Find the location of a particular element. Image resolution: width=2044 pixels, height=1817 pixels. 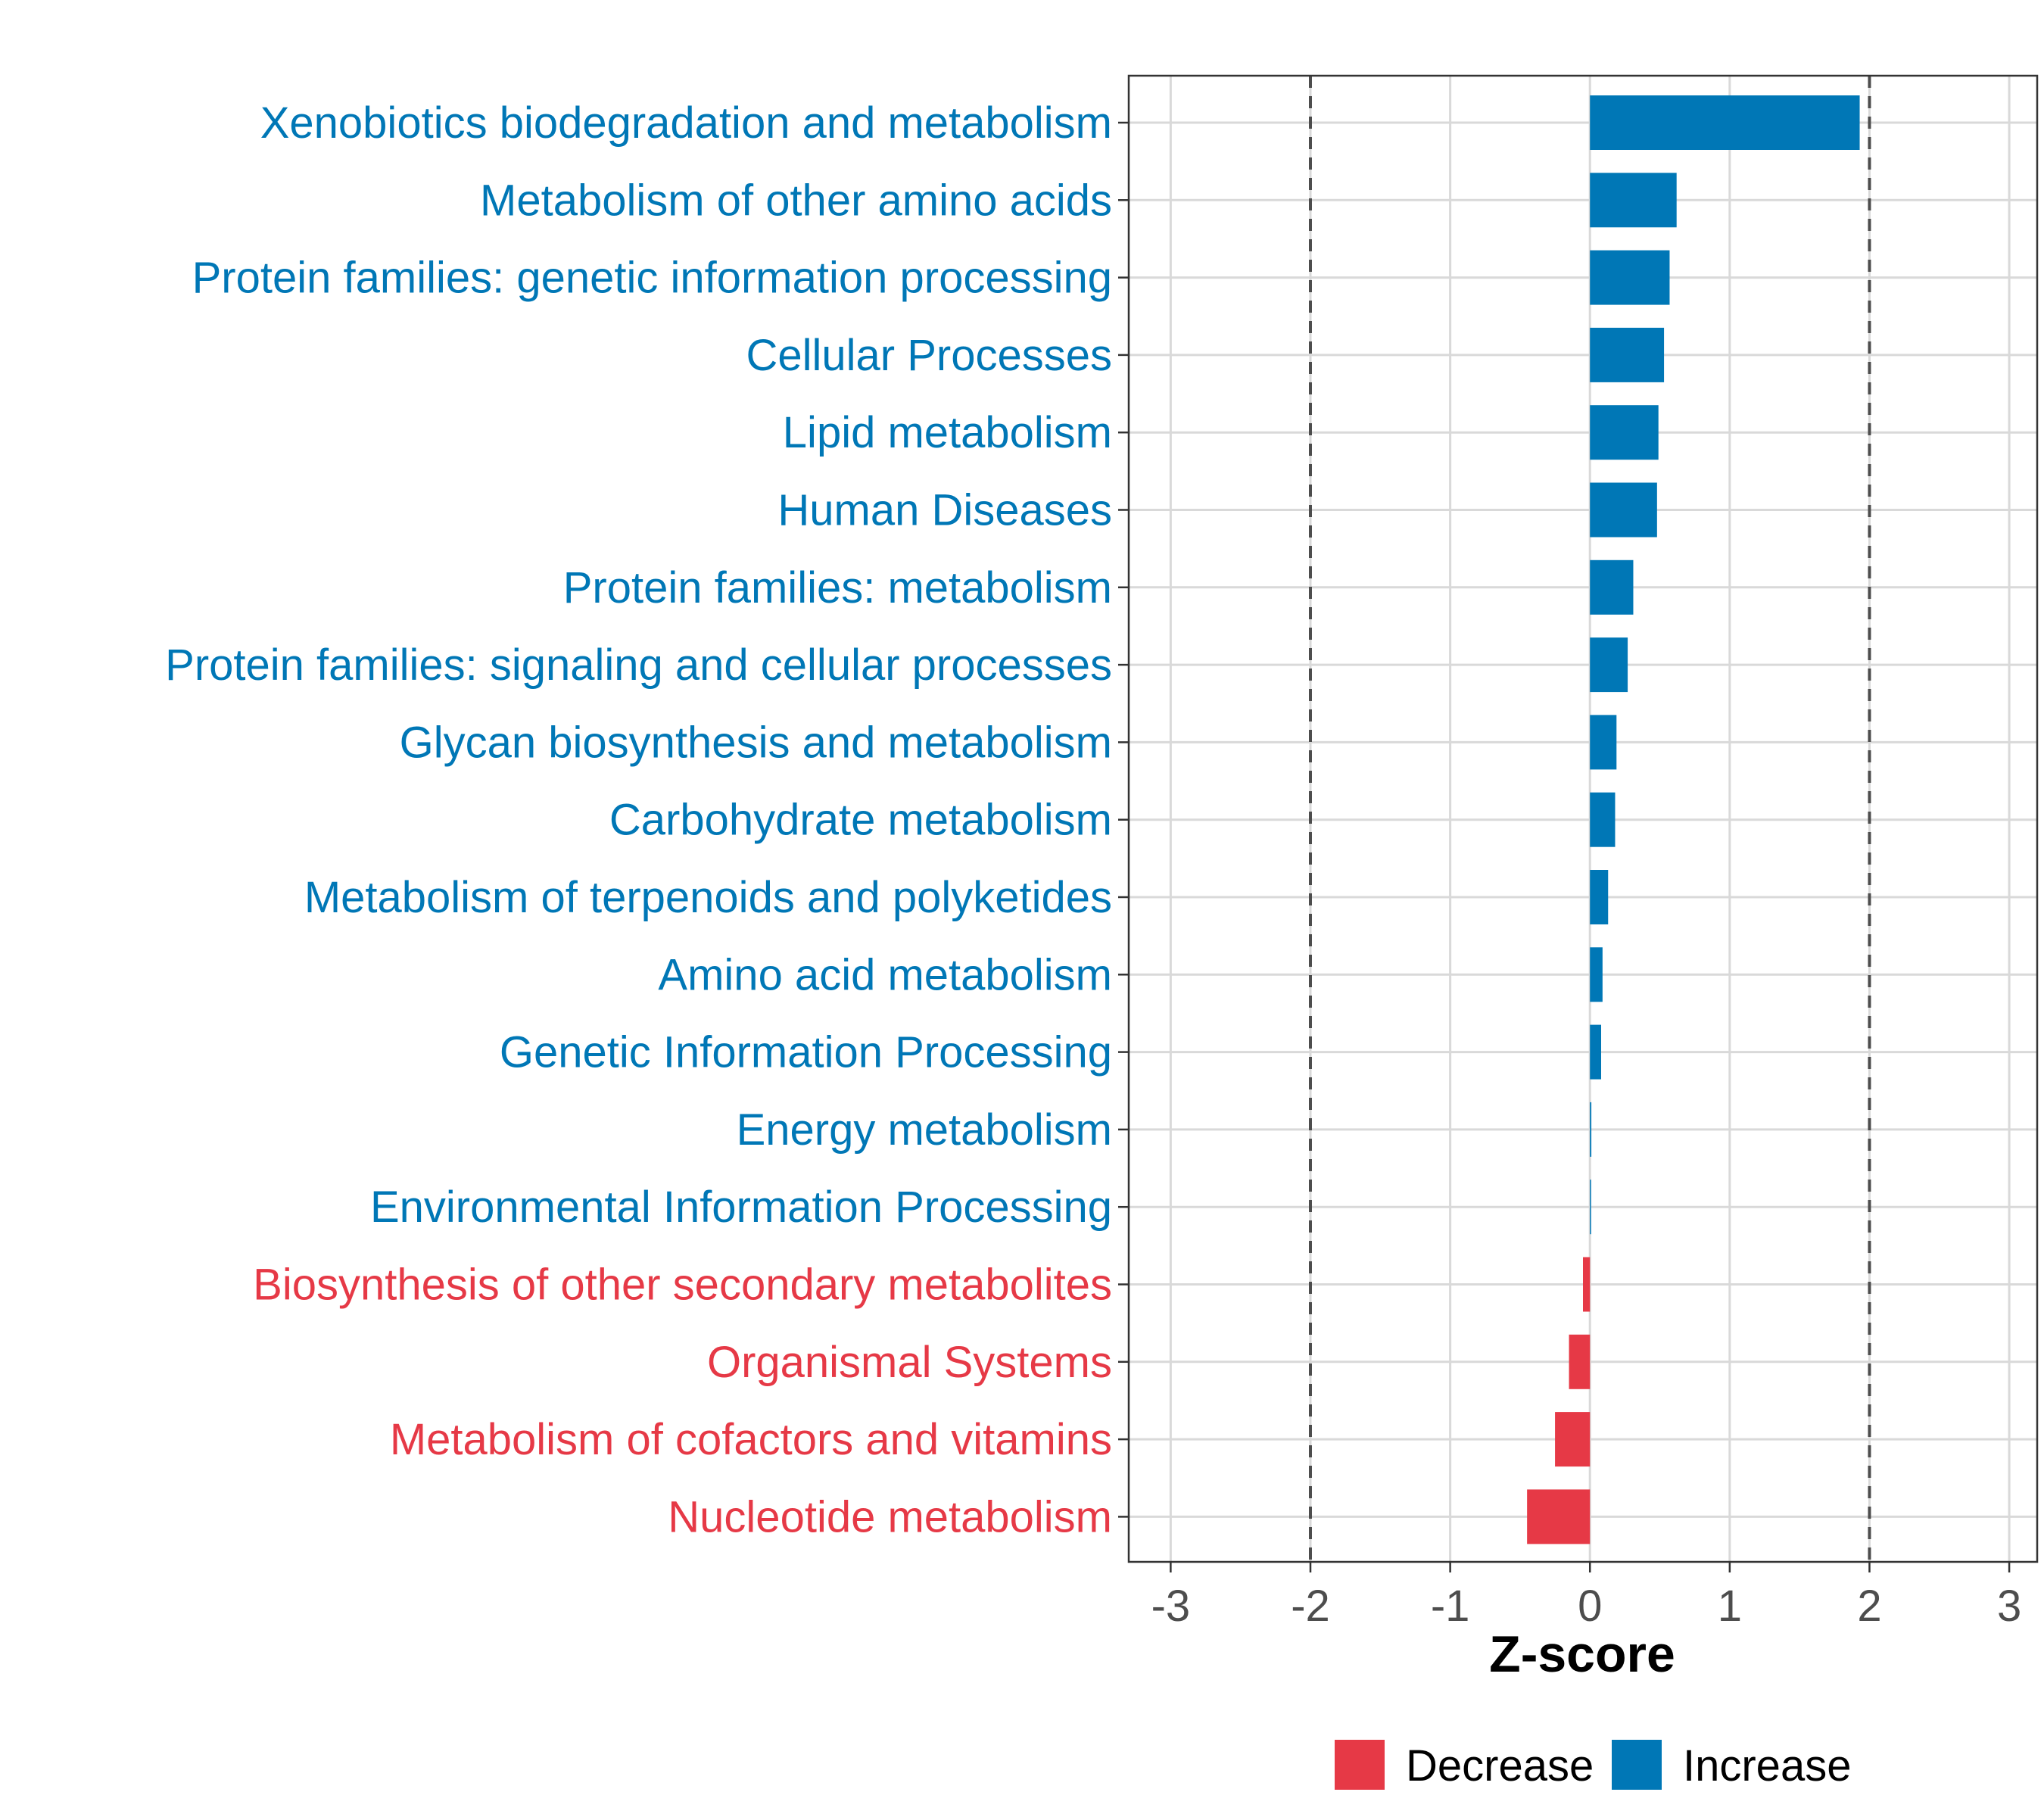

legend-label: Increase is located at coordinates (1767, 1766).